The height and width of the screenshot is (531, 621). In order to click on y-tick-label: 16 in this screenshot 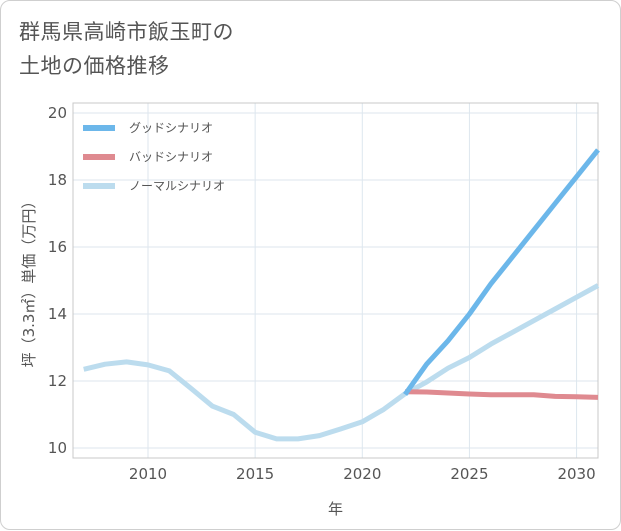, I will do `click(57, 247)`.